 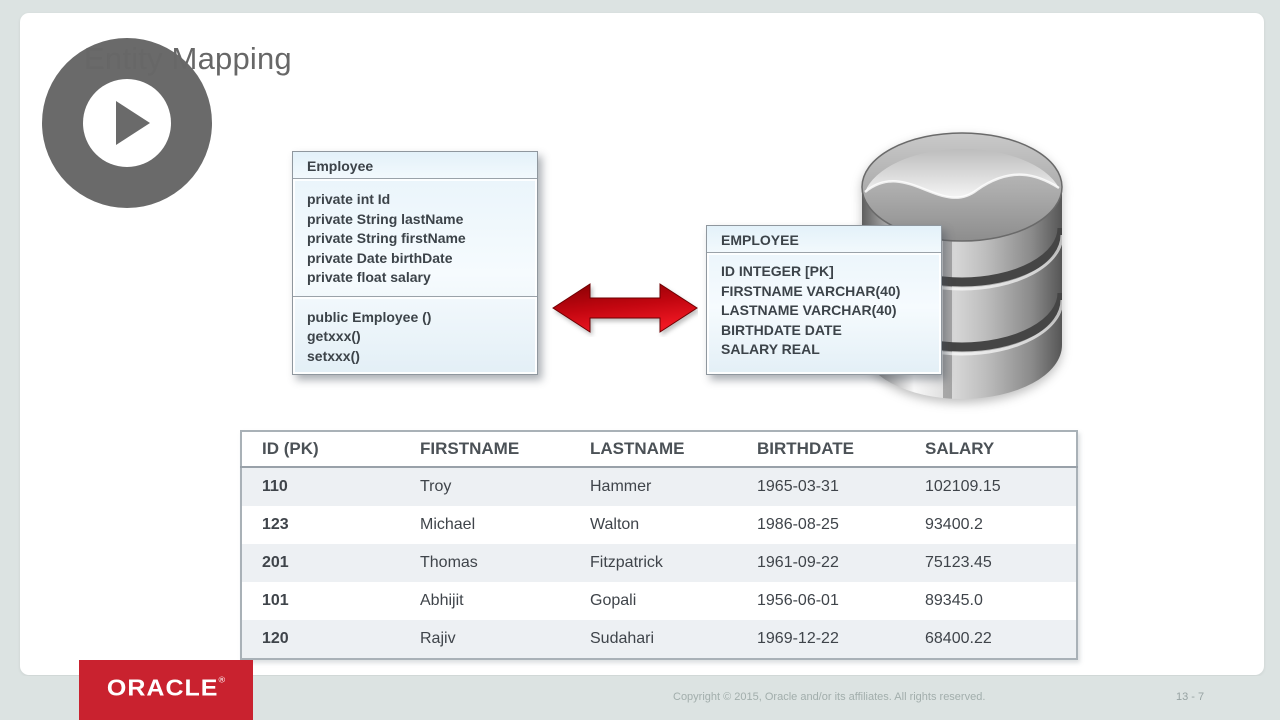 I want to click on table-cell: 110, so click(x=320, y=486).